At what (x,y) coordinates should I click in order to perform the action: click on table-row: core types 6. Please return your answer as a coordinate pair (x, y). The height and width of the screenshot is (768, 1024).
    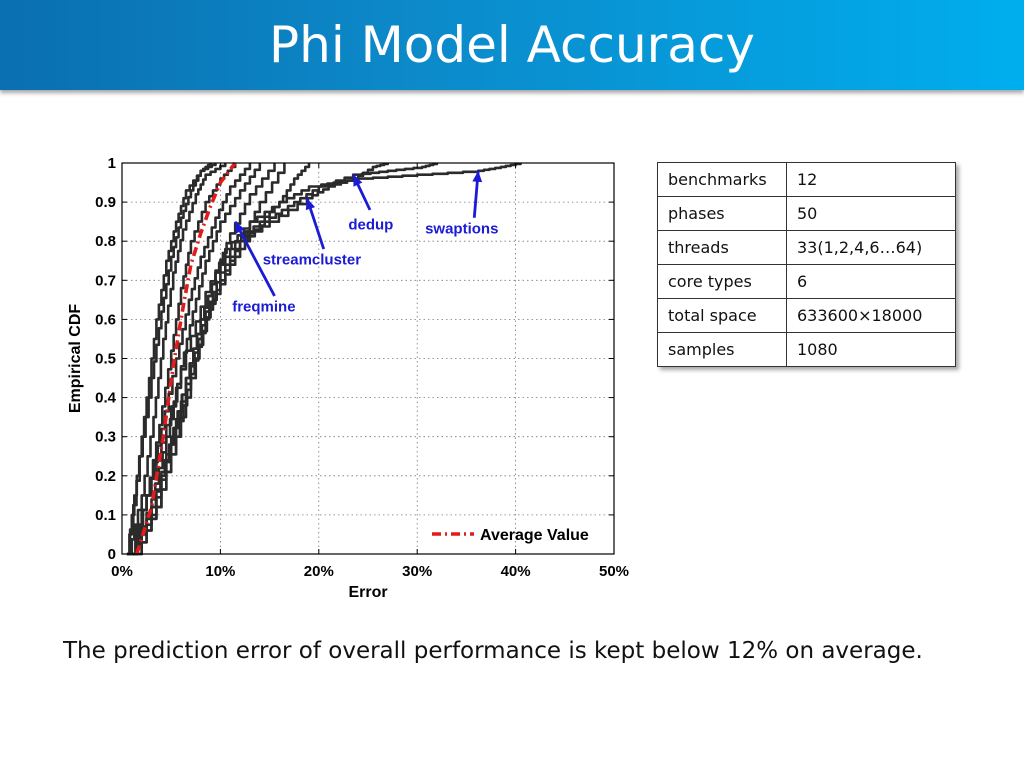
    Looking at the image, I should click on (806, 281).